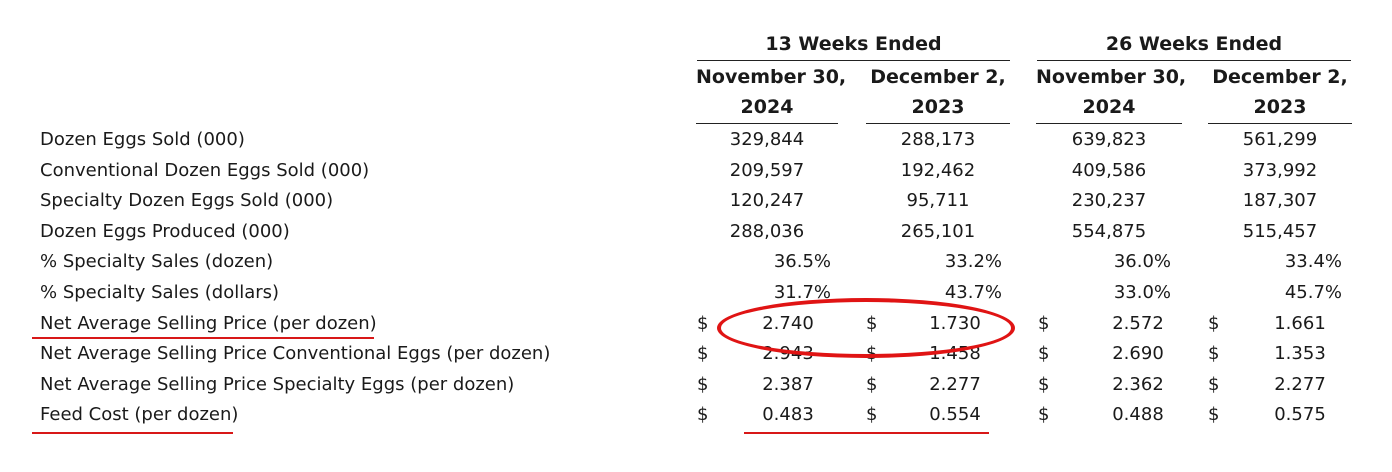 This screenshot has width=1392, height=472. What do you see at coordinates (767, 200) in the screenshot?
I see `table-cell: 120,247` at bounding box center [767, 200].